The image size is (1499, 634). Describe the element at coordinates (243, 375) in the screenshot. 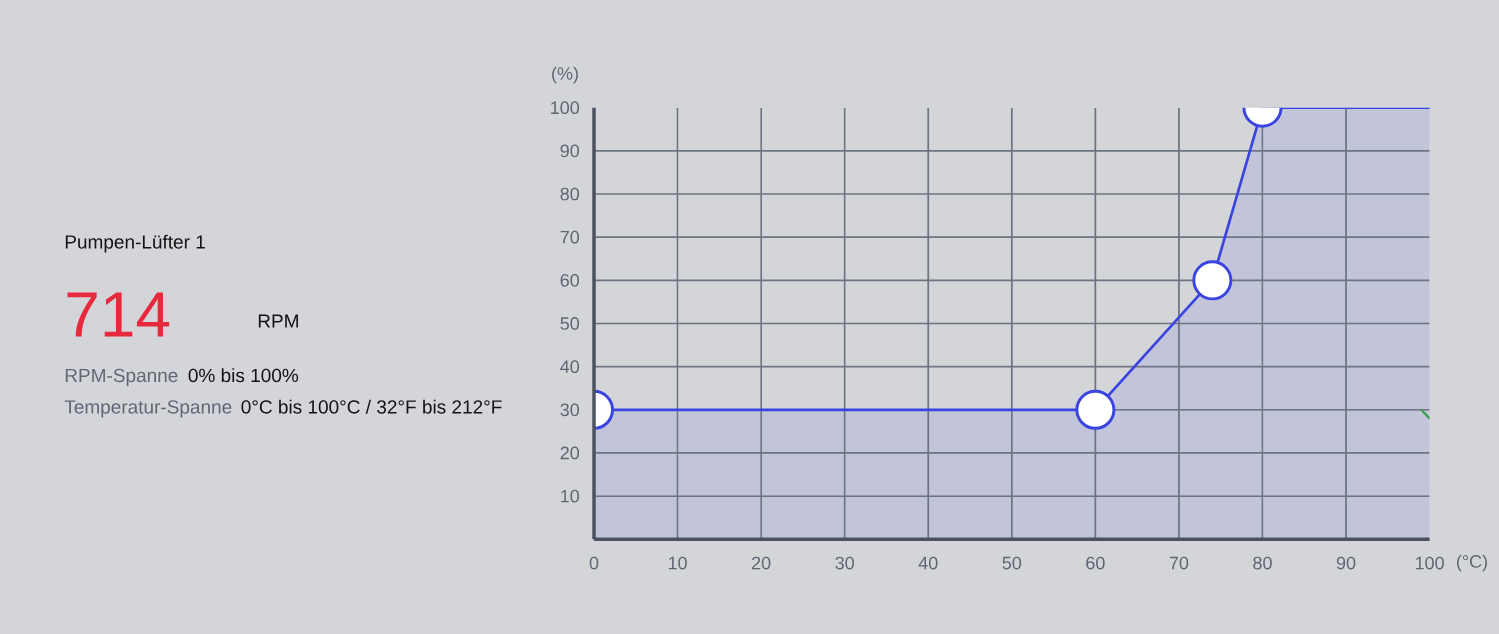

I see `text: 0% bis 100%` at that location.